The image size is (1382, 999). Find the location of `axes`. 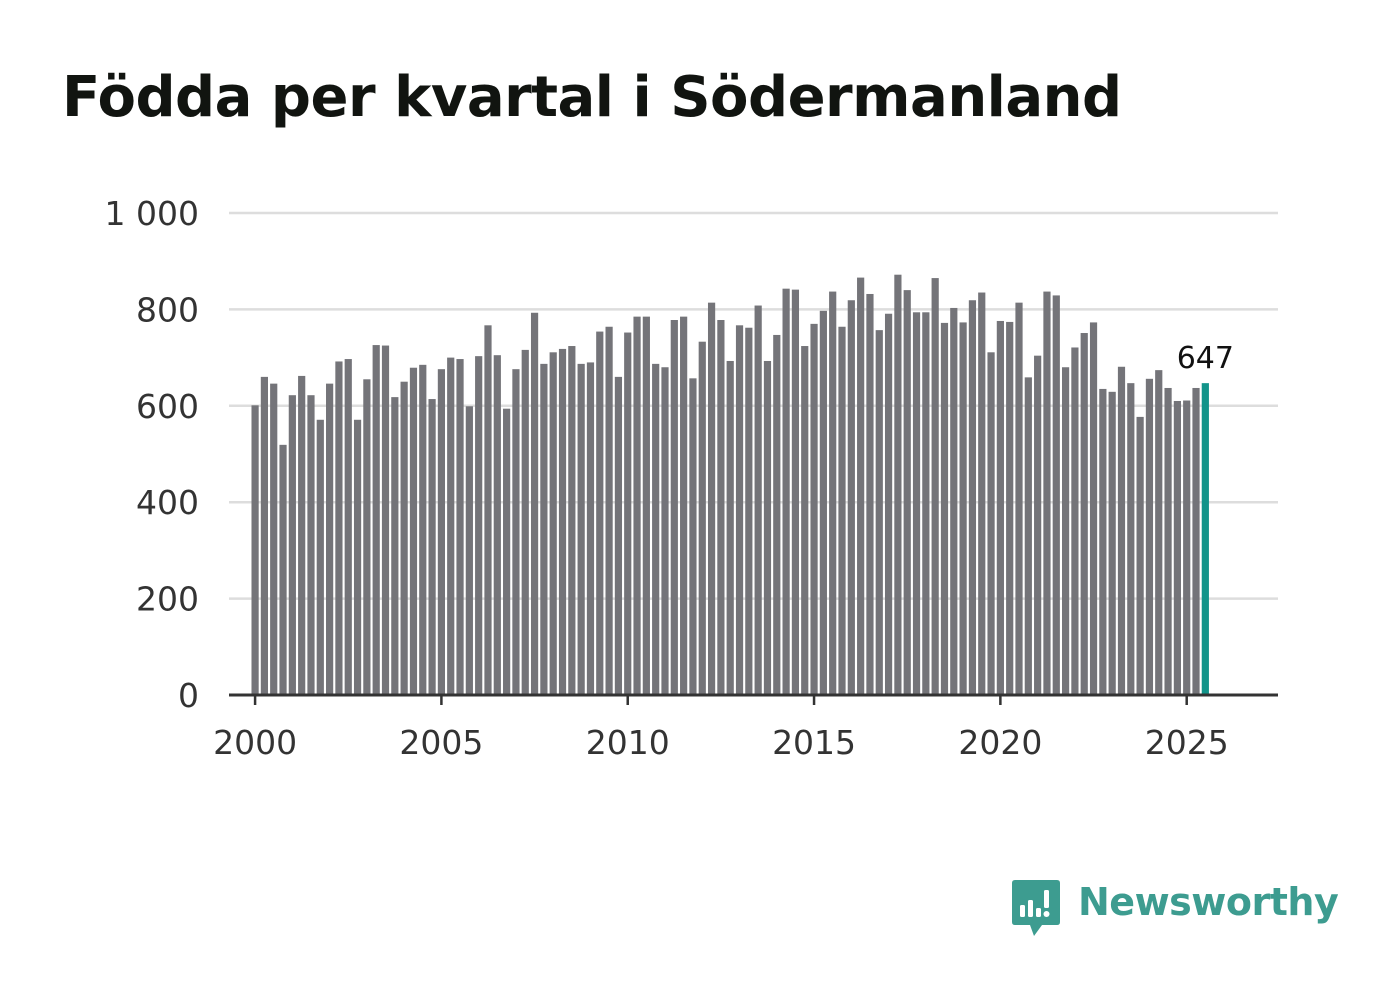

axes is located at coordinates (753, 699).